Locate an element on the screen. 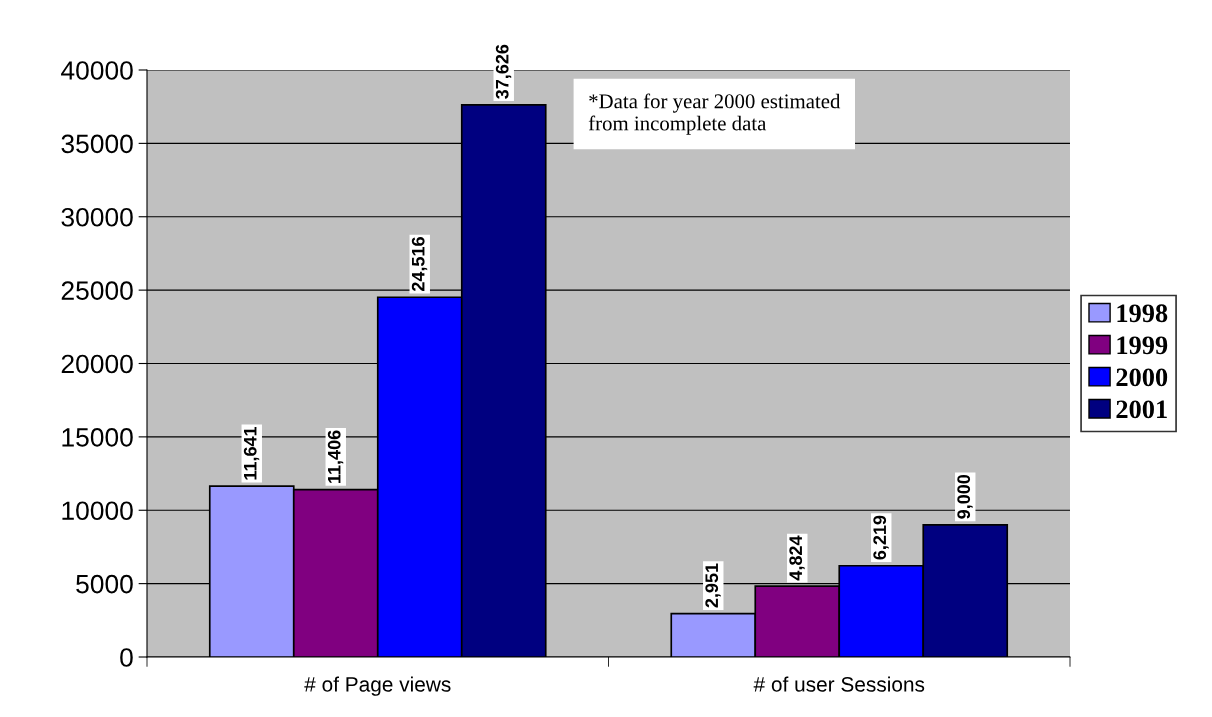 The height and width of the screenshot is (717, 1212). y-tick-label: 10000 is located at coordinates (97, 511).